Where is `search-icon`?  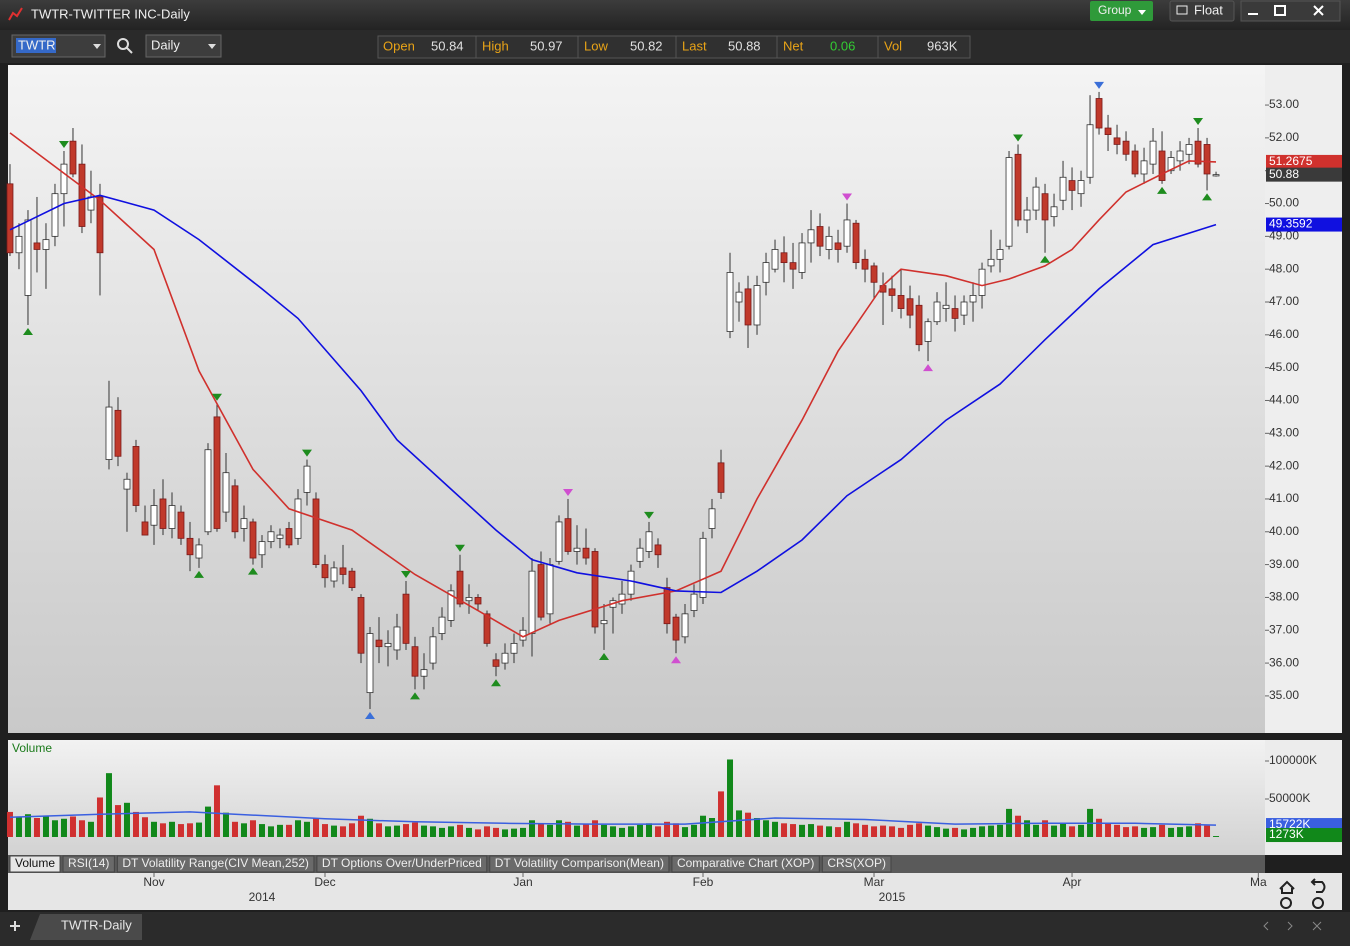
search-icon is located at coordinates (123, 44).